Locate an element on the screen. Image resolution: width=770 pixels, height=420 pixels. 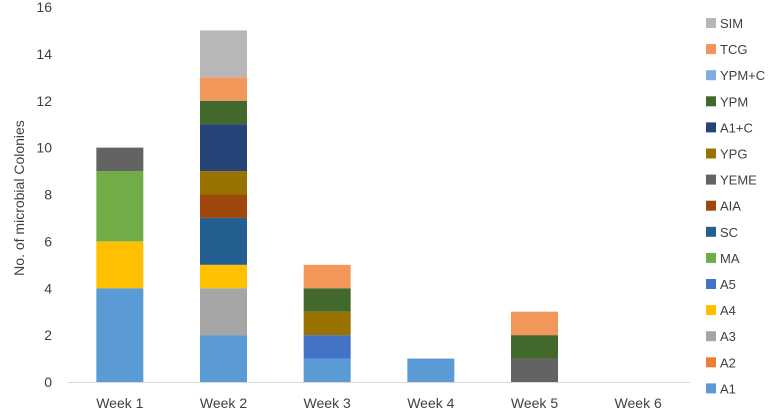
legend-item: YPM+C is located at coordinates (735, 75).